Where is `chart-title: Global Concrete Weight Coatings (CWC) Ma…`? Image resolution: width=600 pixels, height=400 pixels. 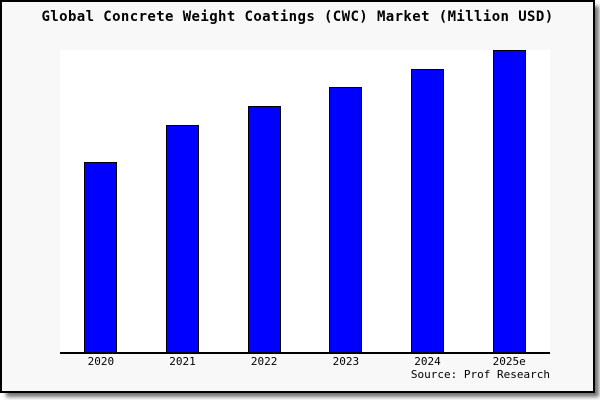 chart-title: Global Concrete Weight Coatings (CWC) Ma… is located at coordinates (297, 17).